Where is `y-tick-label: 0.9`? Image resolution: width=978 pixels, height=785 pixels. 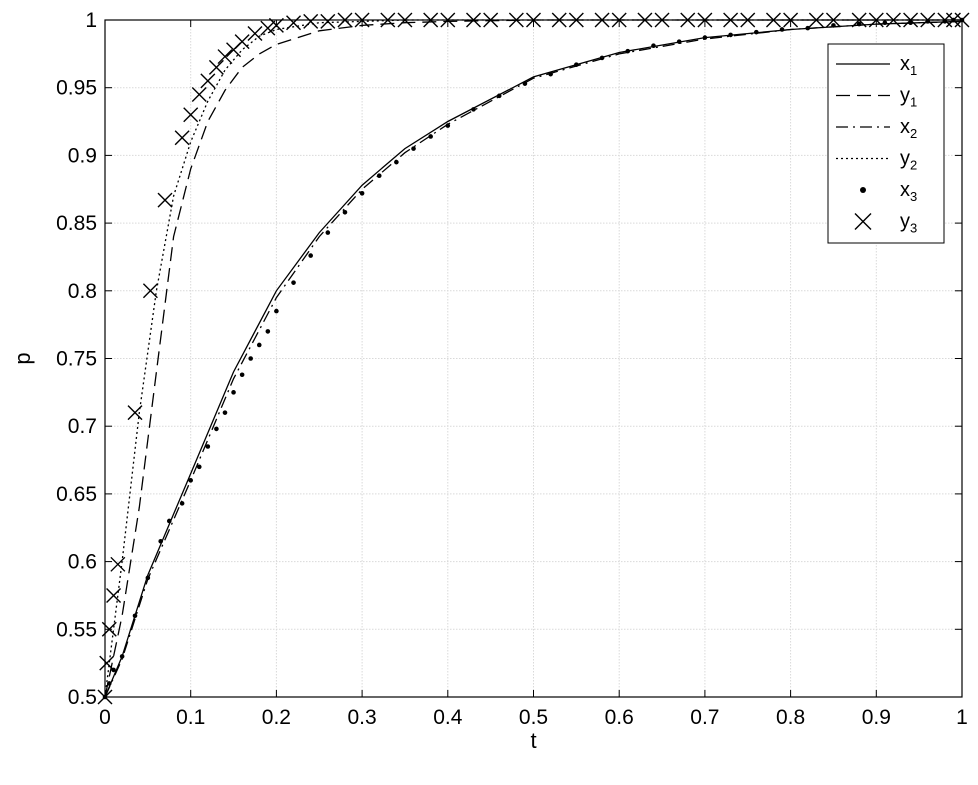 y-tick-label: 0.9 is located at coordinates (82, 155).